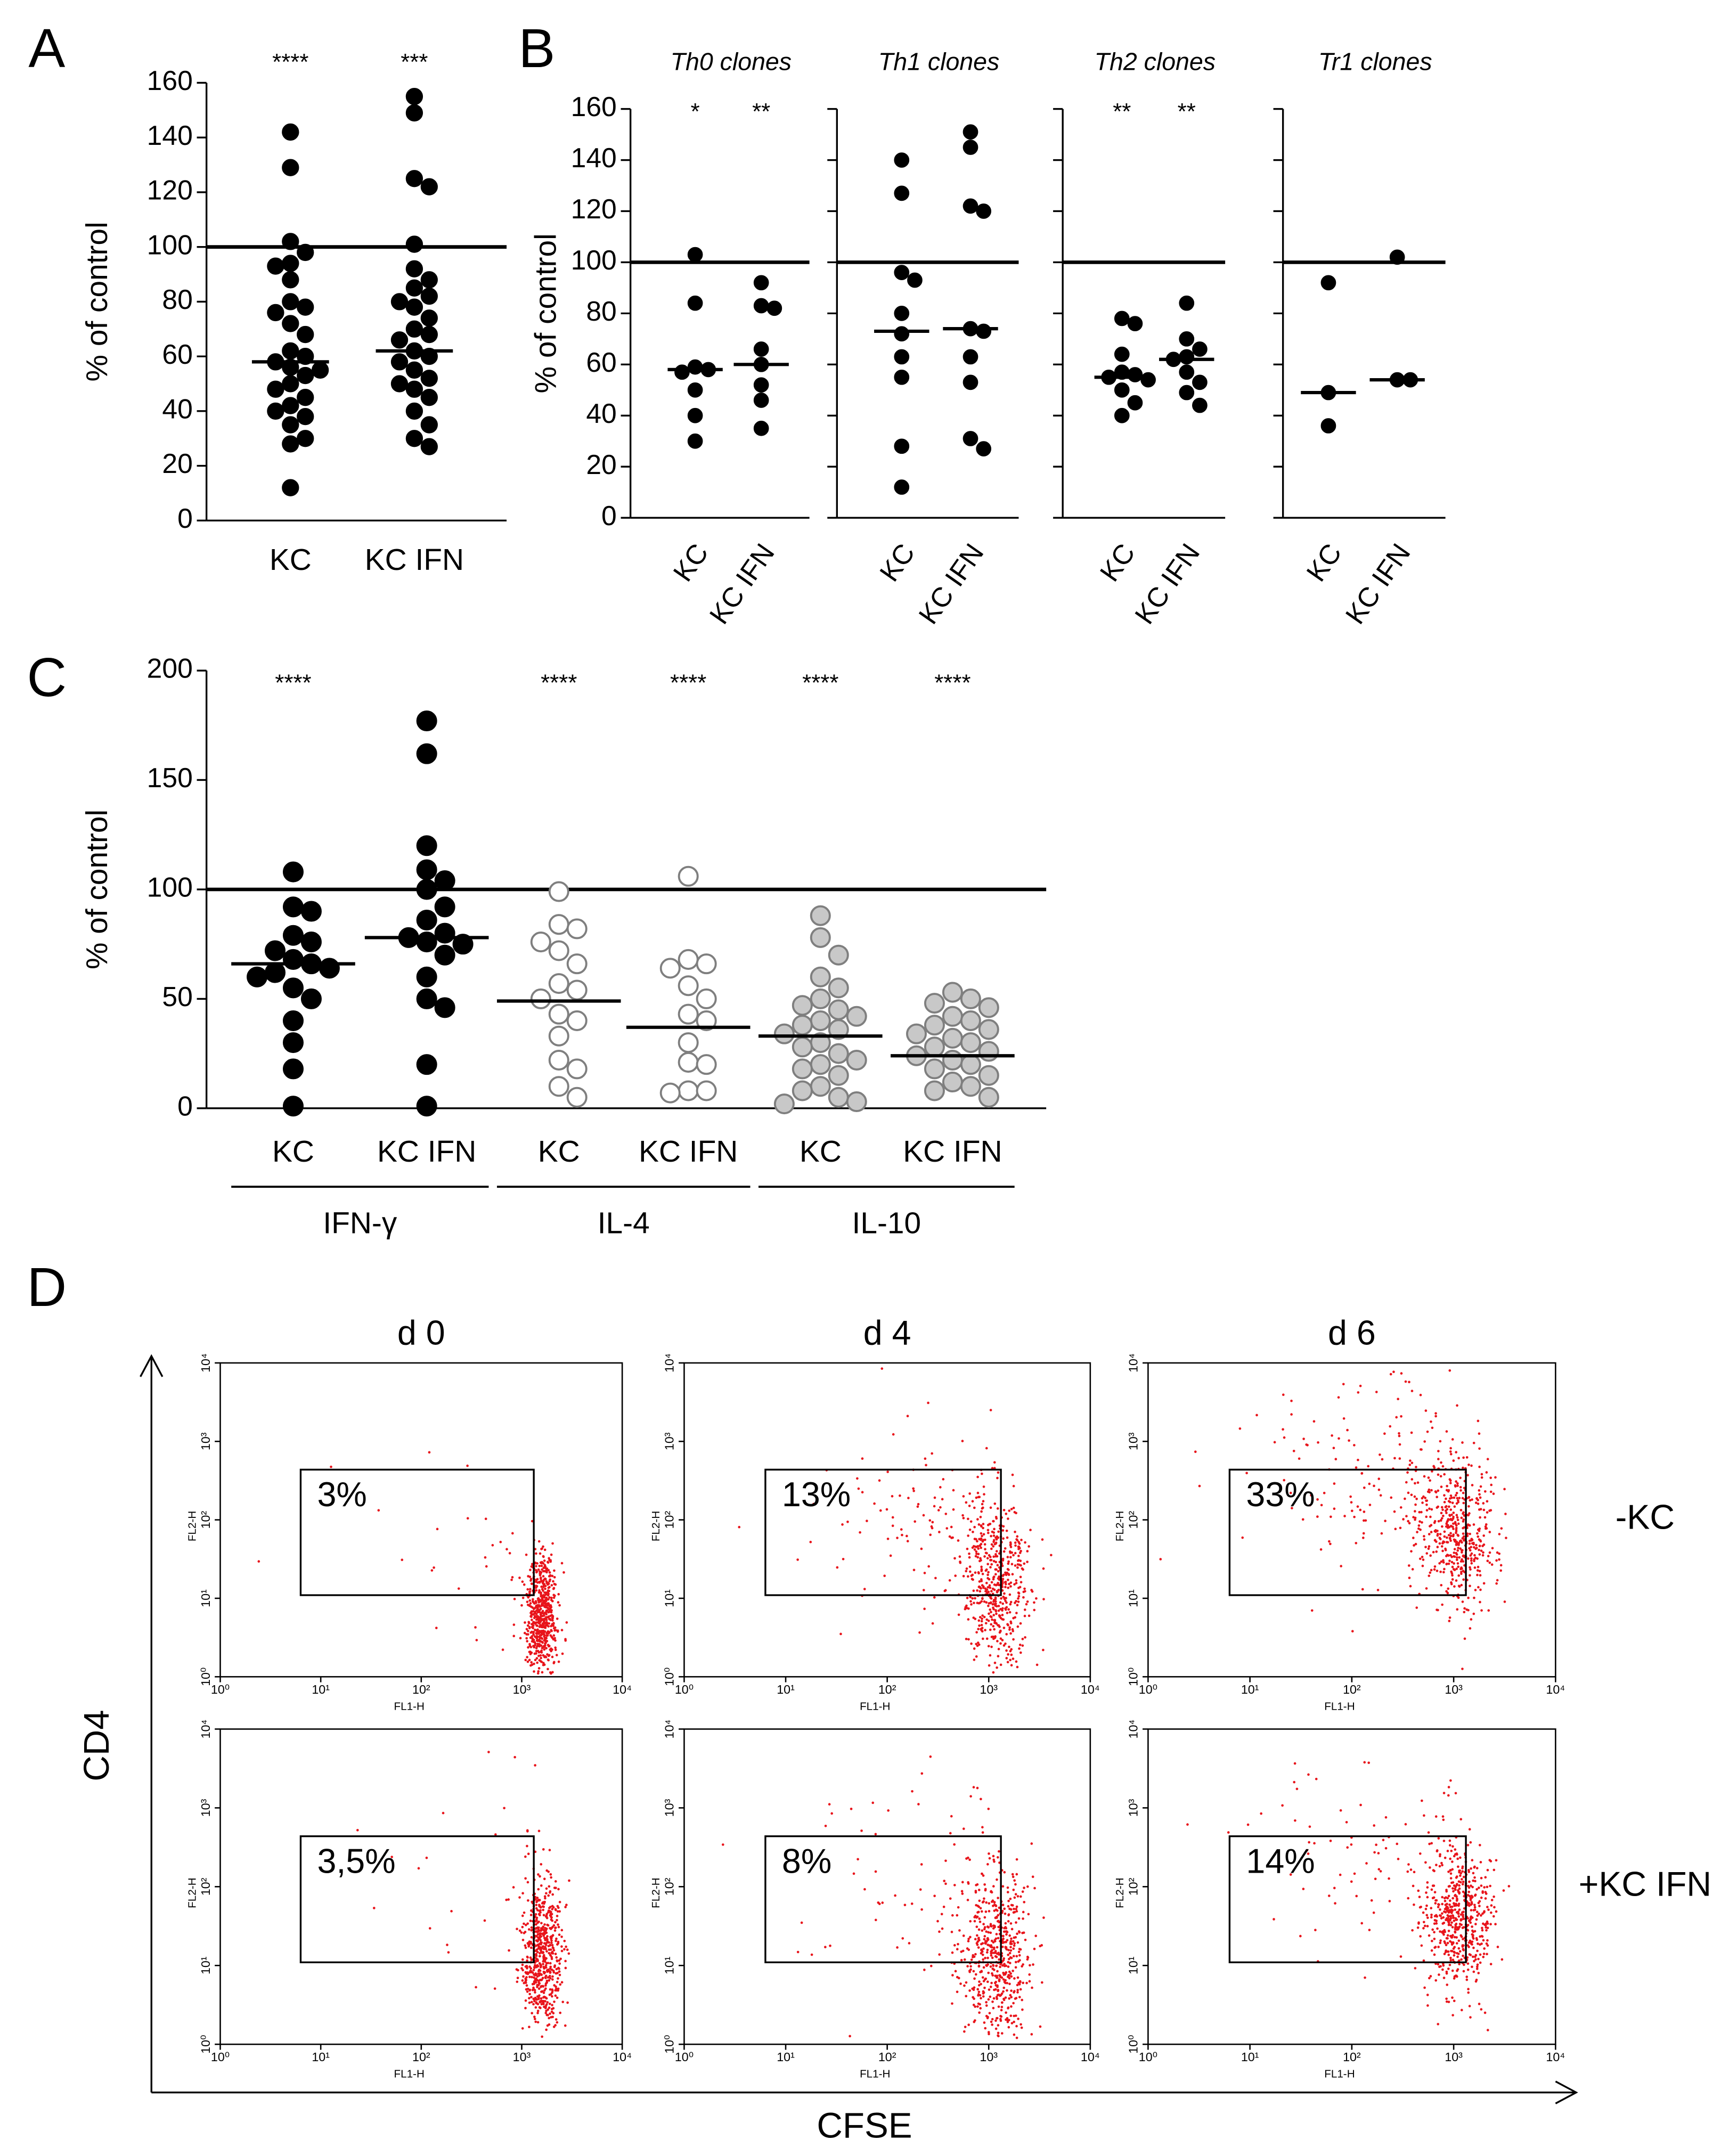  Describe the element at coordinates (1375, 62) in the screenshot. I see `subplot-title: Tr1 clones` at that location.